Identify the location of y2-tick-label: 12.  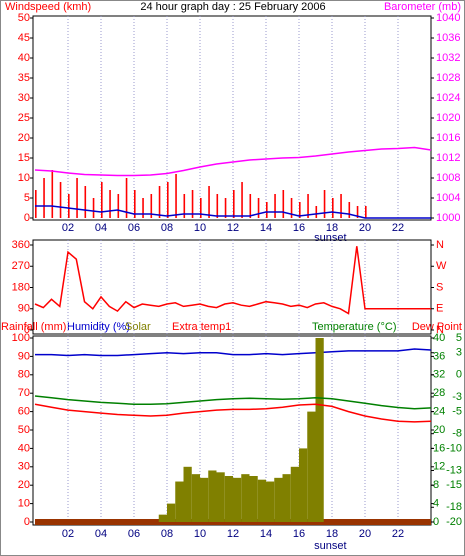
(439, 467).